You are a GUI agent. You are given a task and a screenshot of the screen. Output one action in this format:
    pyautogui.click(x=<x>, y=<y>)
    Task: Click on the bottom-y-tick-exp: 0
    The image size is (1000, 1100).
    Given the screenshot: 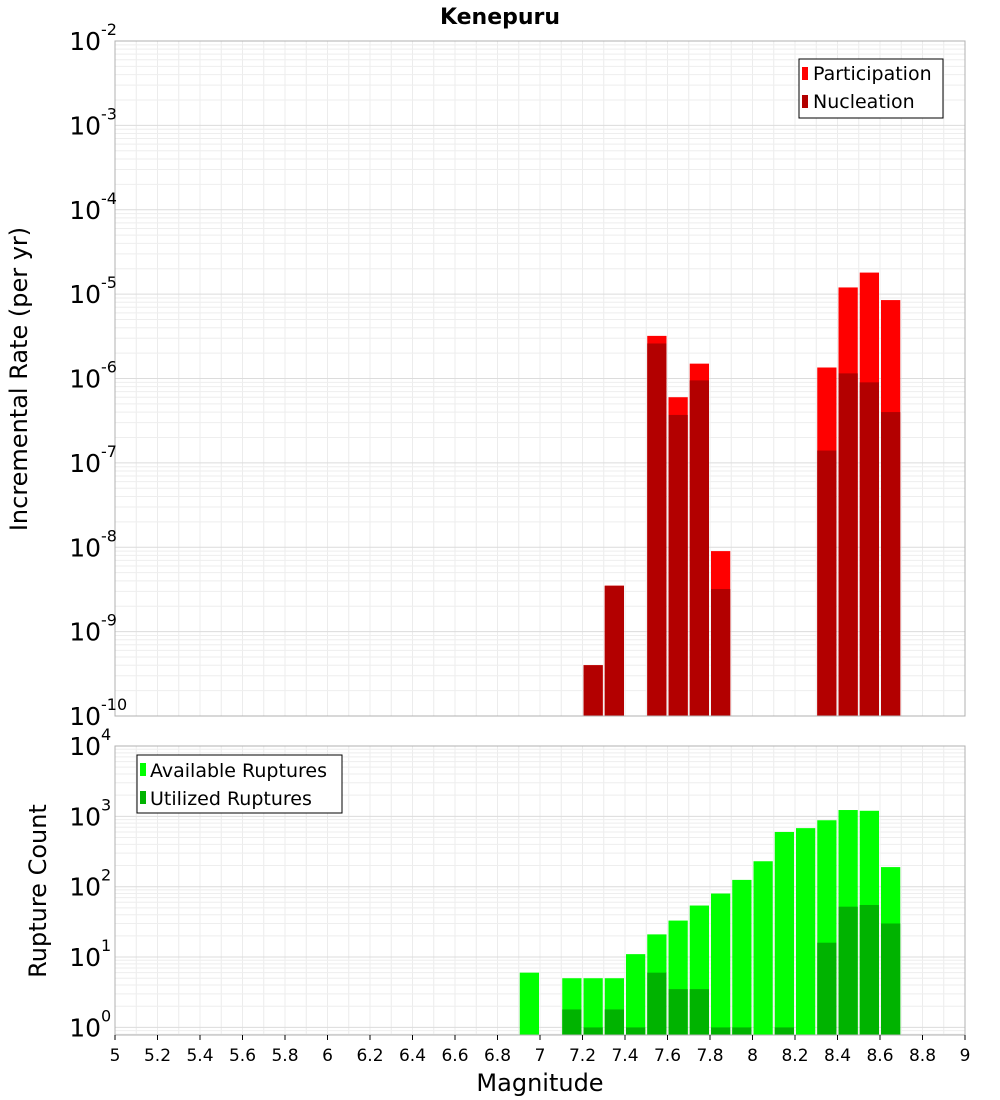 What is the action you would take?
    pyautogui.click(x=106, y=1015)
    